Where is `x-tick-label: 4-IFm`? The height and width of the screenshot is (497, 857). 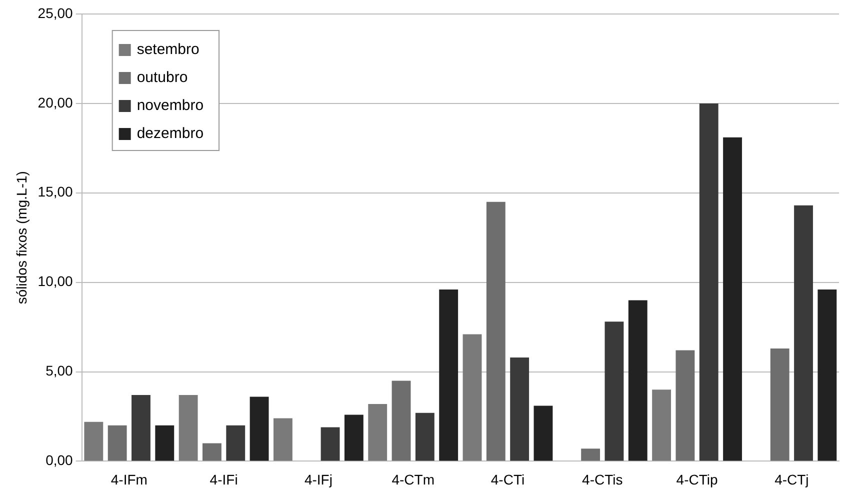
x-tick-label: 4-IFm is located at coordinates (129, 479).